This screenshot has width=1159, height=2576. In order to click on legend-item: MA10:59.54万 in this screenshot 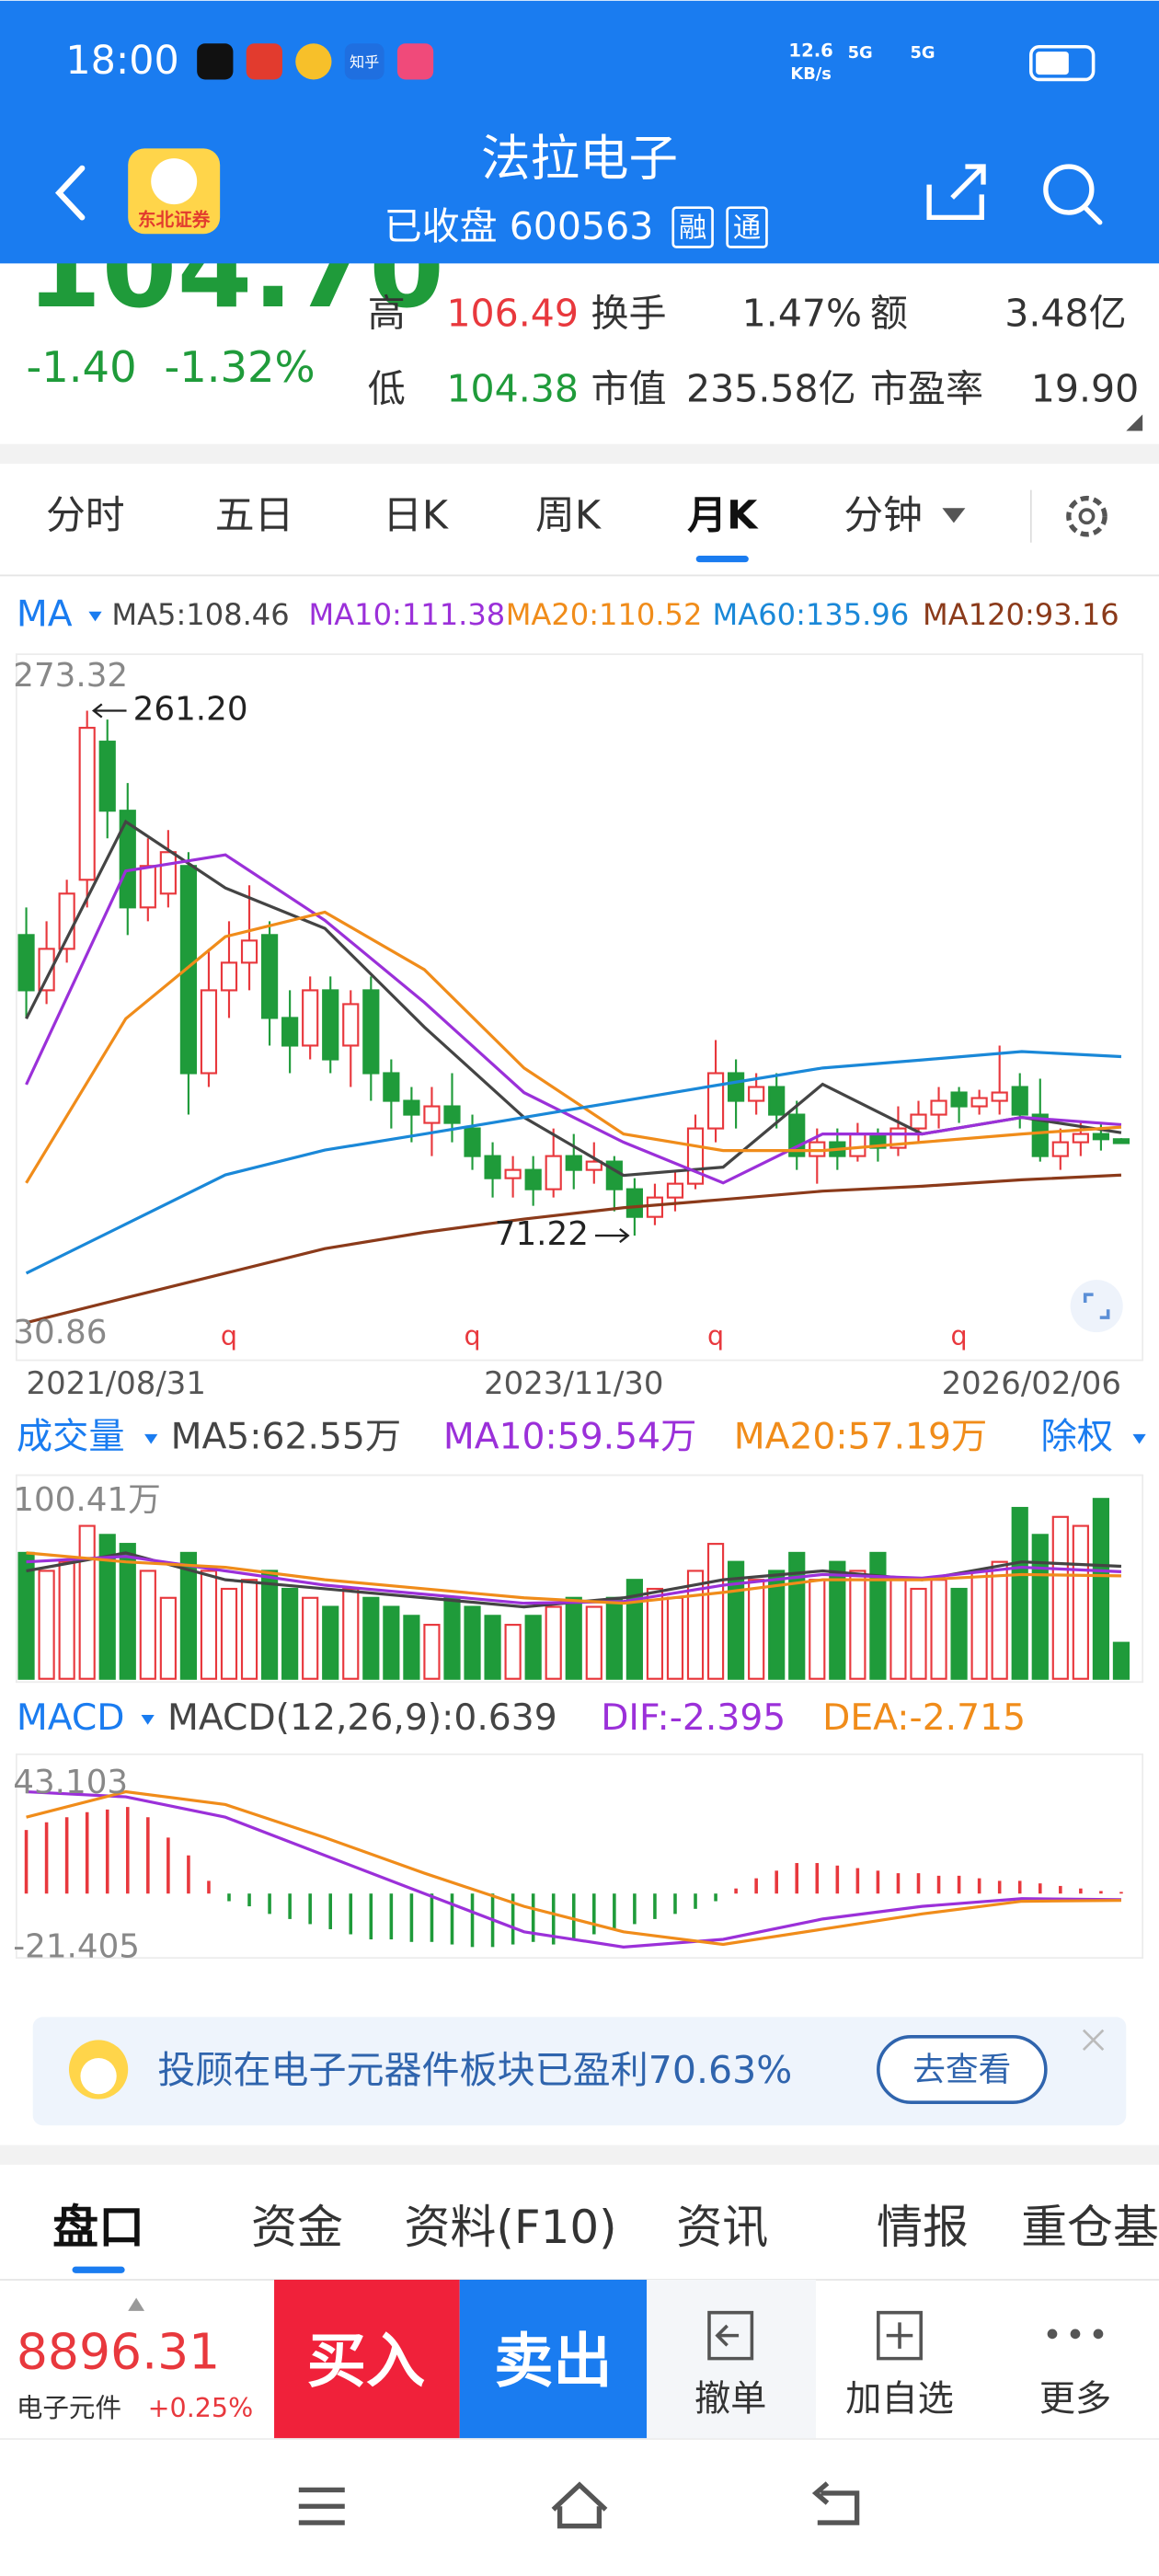, I will do `click(570, 1437)`.